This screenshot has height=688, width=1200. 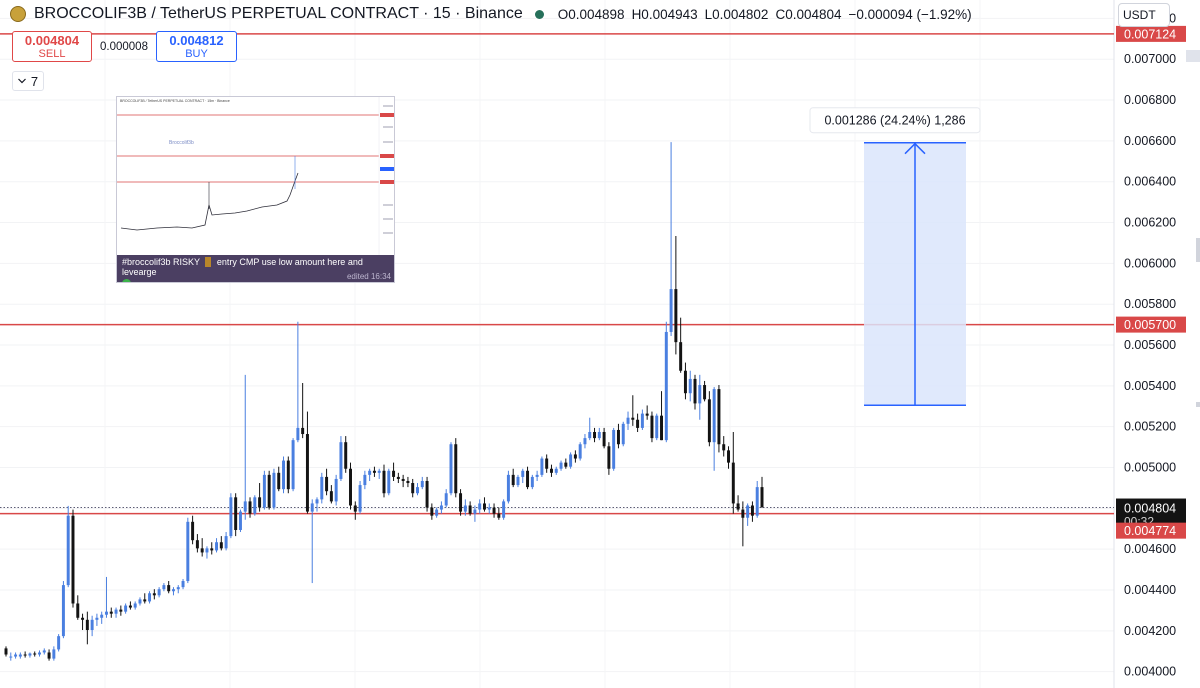 I want to click on price-tag-low: 0.004774, so click(x=1150, y=531).